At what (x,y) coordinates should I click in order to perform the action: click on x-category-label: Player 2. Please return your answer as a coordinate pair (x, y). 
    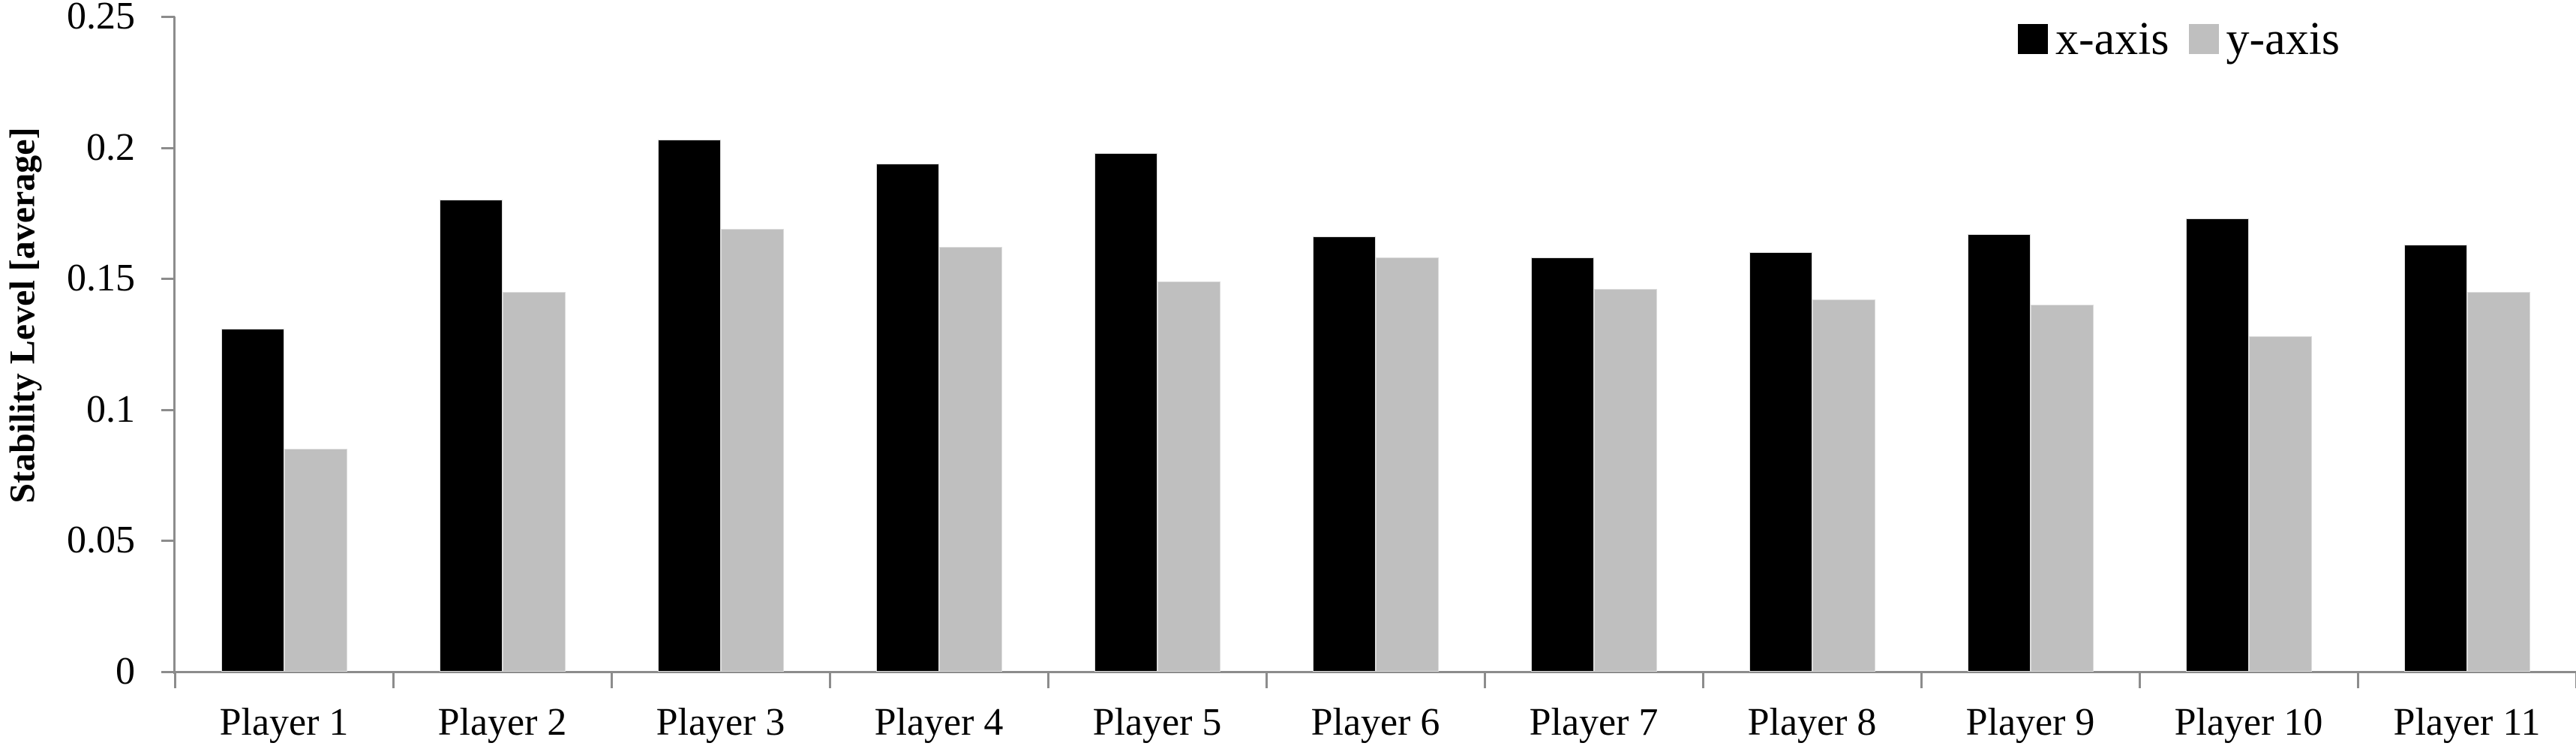
    Looking at the image, I should click on (502, 722).